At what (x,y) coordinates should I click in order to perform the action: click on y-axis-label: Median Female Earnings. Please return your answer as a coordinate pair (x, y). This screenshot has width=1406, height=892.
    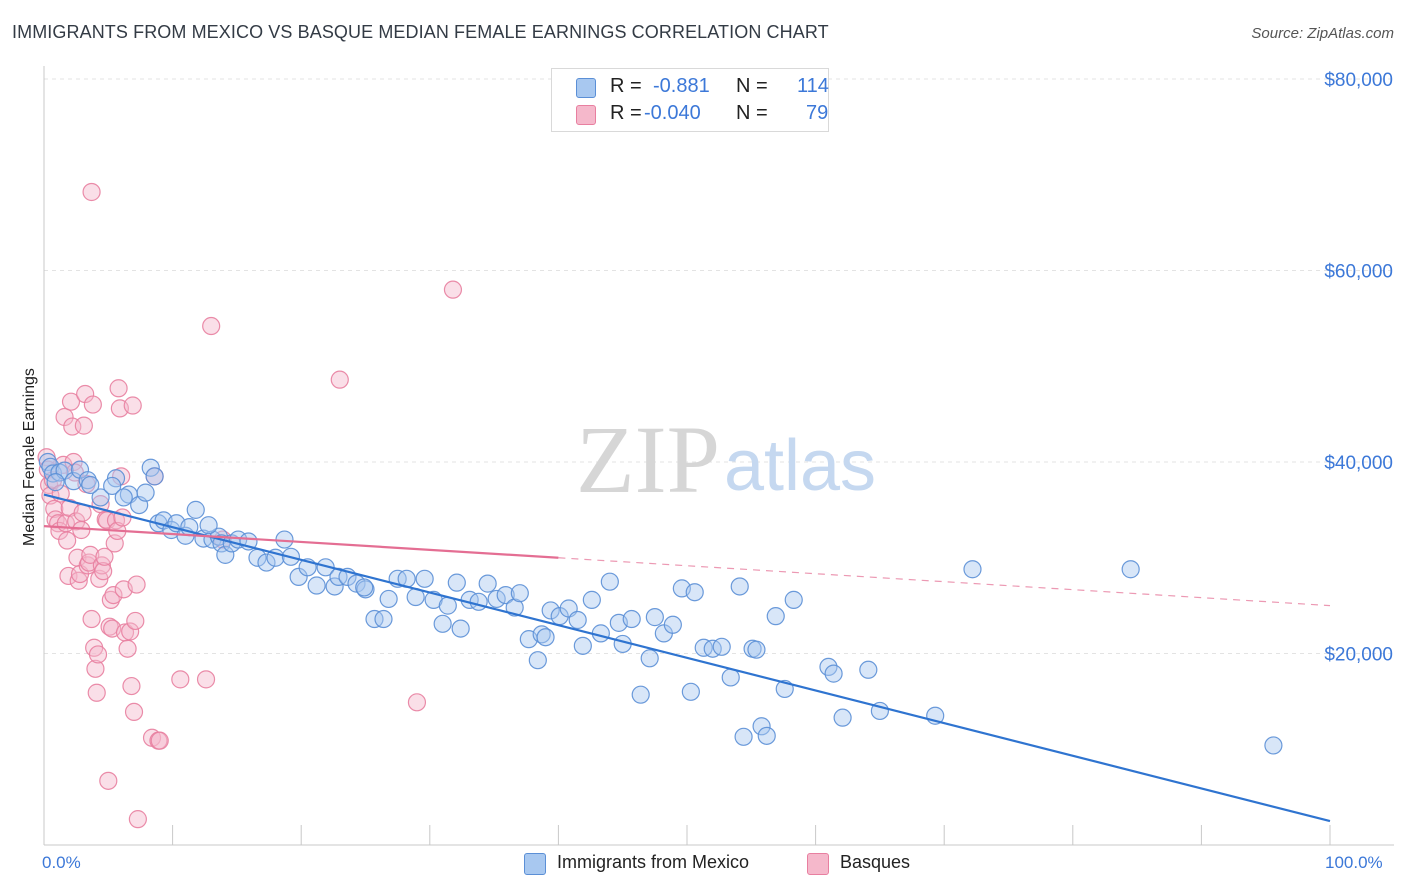
    Looking at the image, I should click on (29, 457).